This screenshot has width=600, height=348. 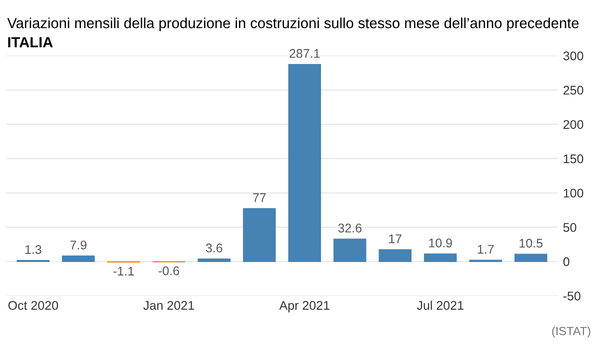 What do you see at coordinates (33, 249) in the screenshot?
I see `data-label: 1.3` at bounding box center [33, 249].